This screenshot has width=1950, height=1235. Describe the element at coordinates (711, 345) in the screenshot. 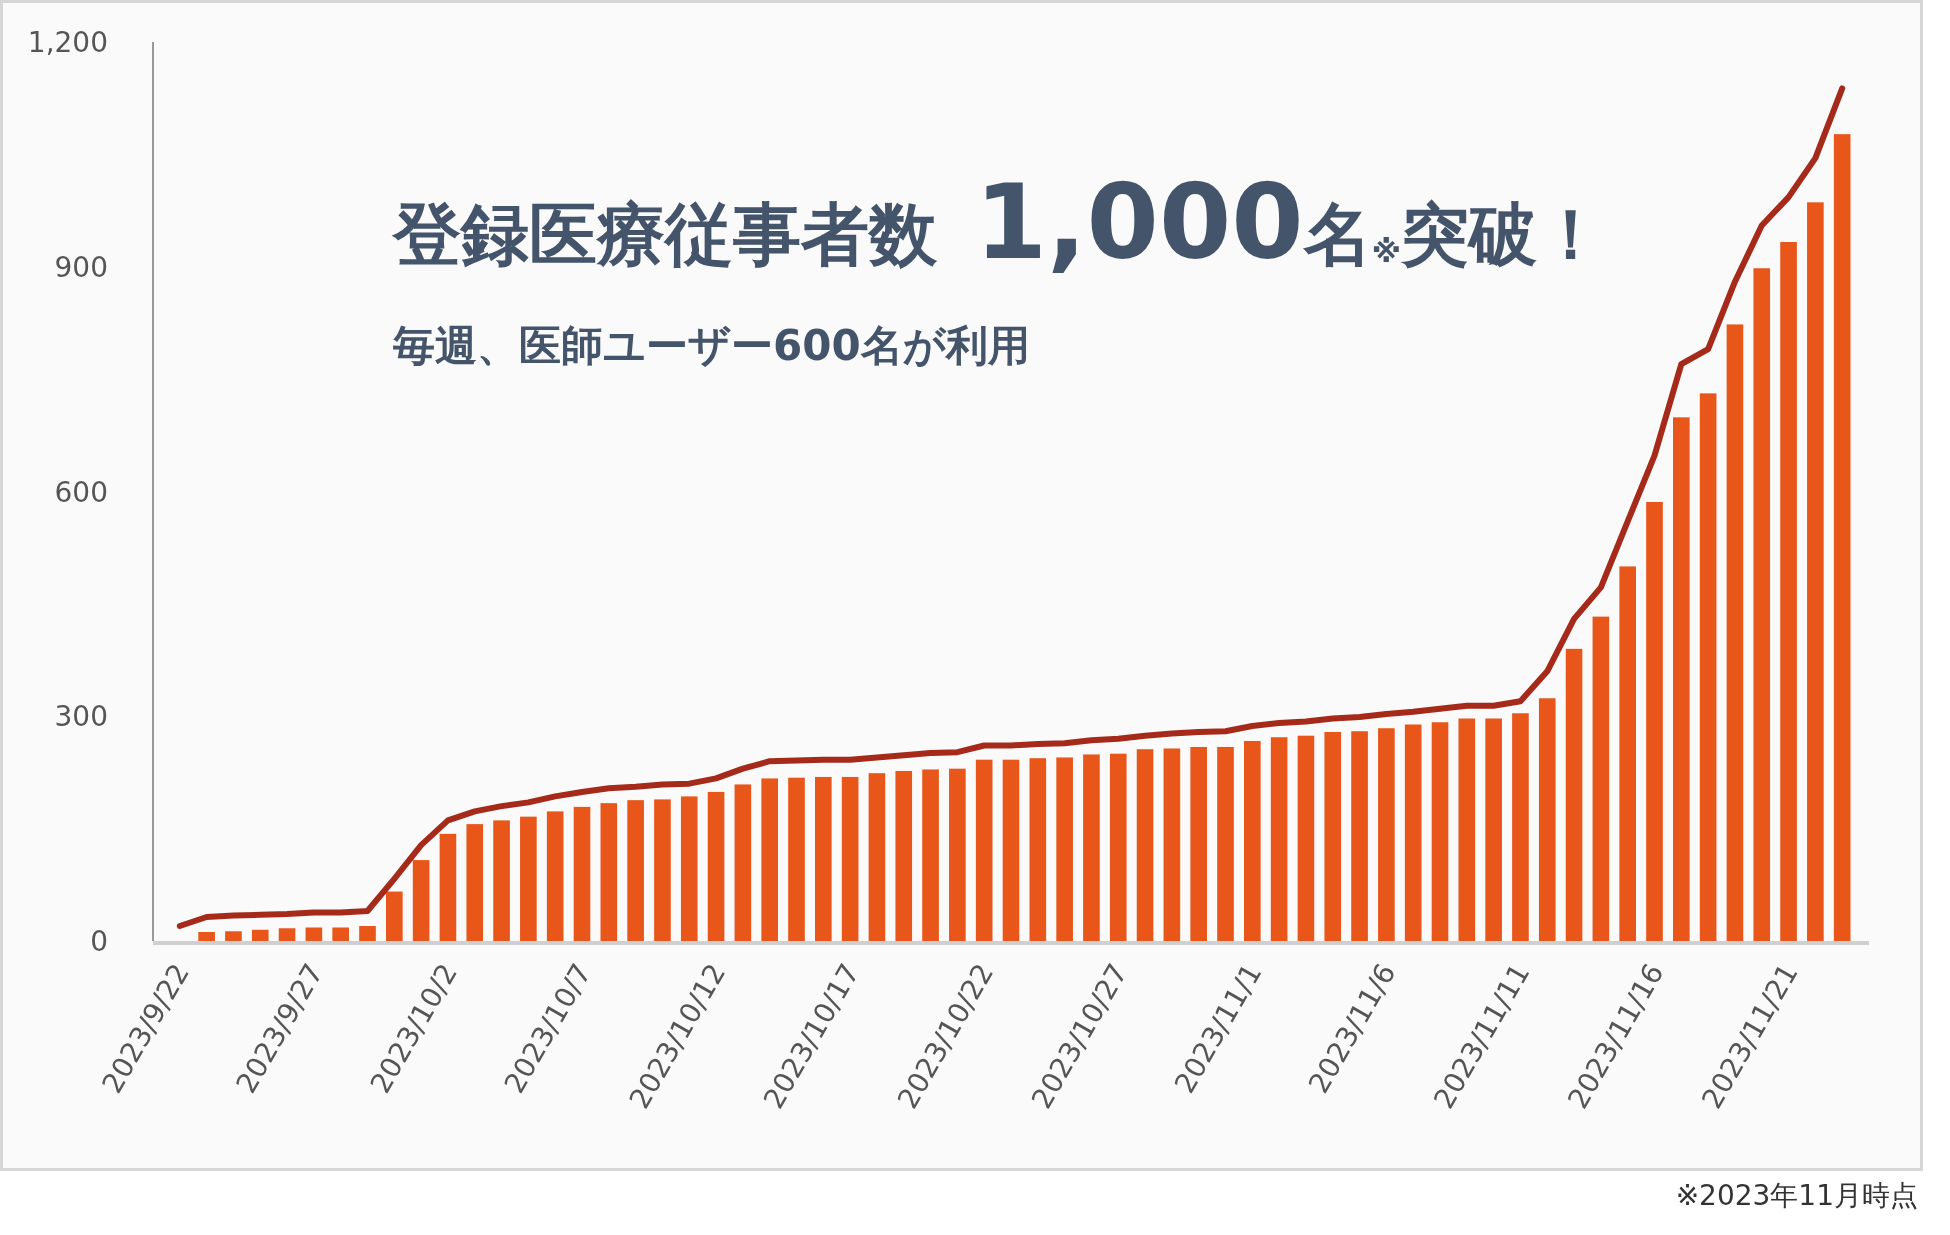

I see `text: 毎週、医師ユーザー600名が利用` at that location.